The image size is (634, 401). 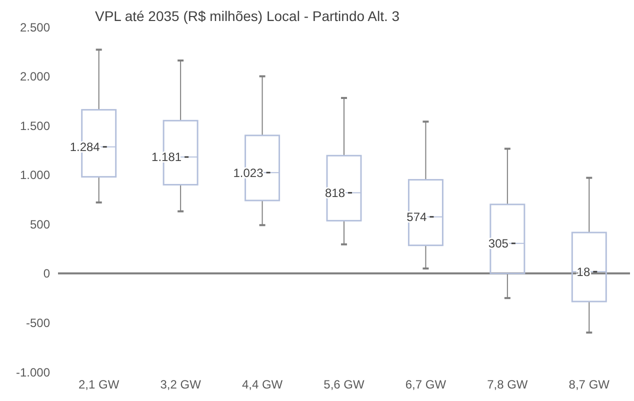 I want to click on x-tick-label: 5,6 GW, so click(x=345, y=385).